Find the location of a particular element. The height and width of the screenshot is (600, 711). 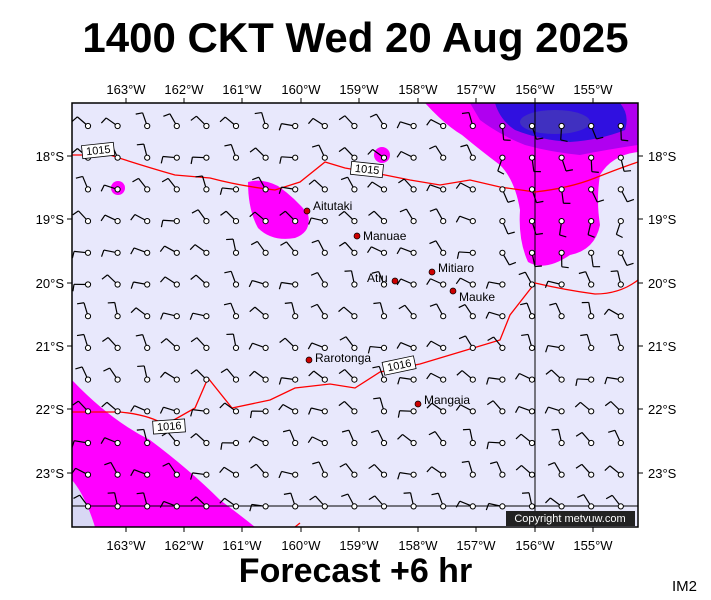

isobar-label-2: 1015 is located at coordinates (366, 169).